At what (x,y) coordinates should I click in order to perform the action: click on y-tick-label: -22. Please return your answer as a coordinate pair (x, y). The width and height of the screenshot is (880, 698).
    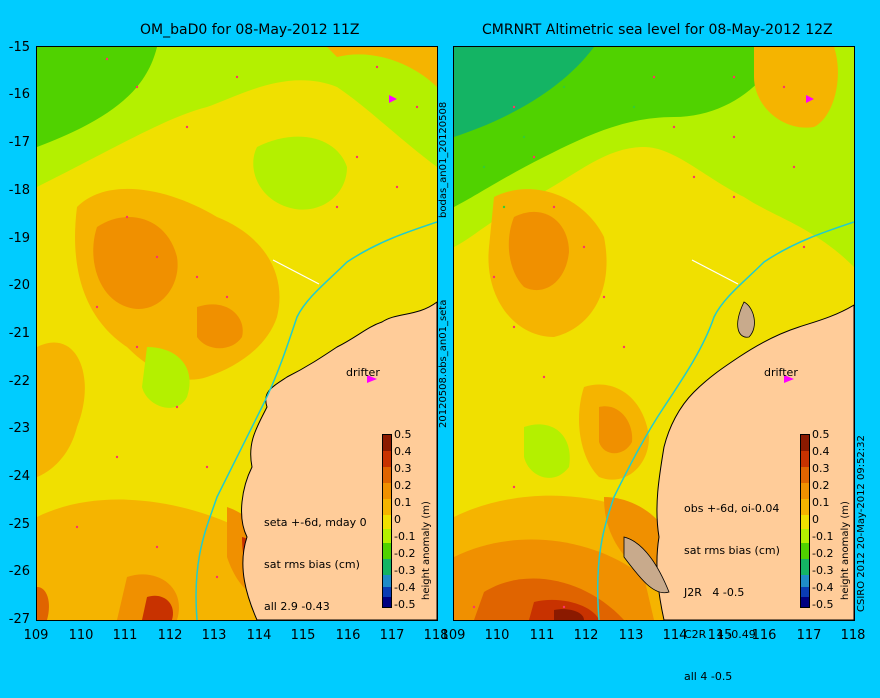
    Looking at the image, I should click on (19, 381).